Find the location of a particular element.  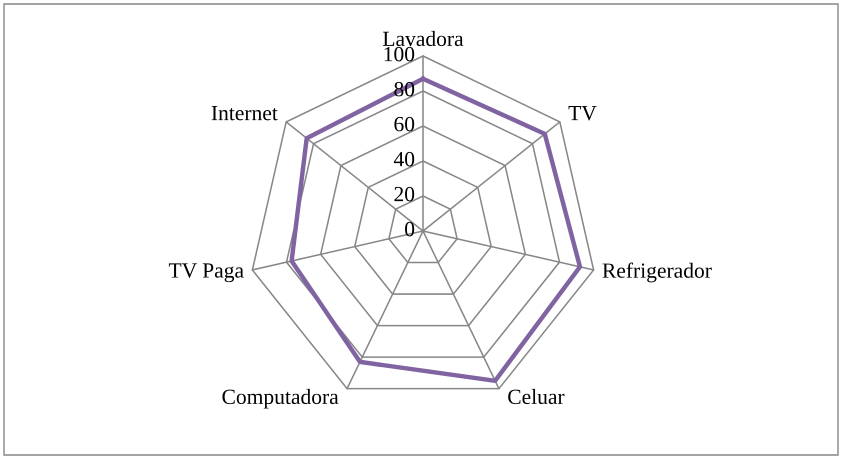

y-tick-label: 0 is located at coordinates (409, 229).